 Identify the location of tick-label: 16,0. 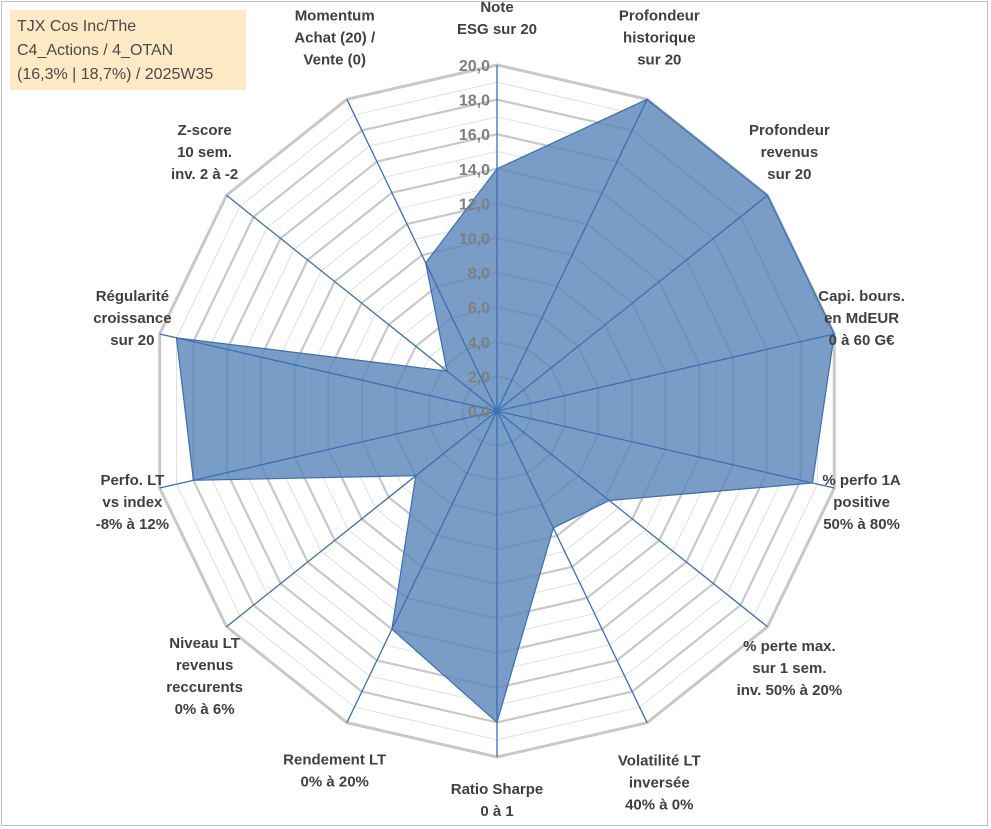
(474, 135).